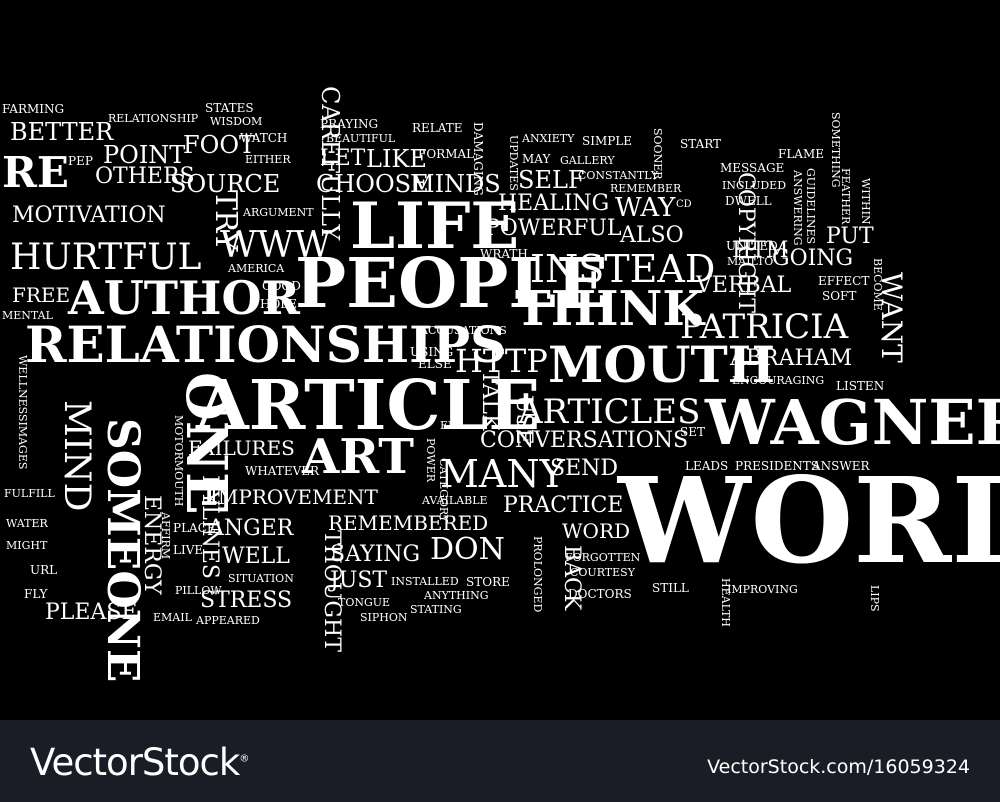 The image size is (1000, 802). What do you see at coordinates (752, 246) in the screenshot?
I see `cloud-word: UNITED` at bounding box center [752, 246].